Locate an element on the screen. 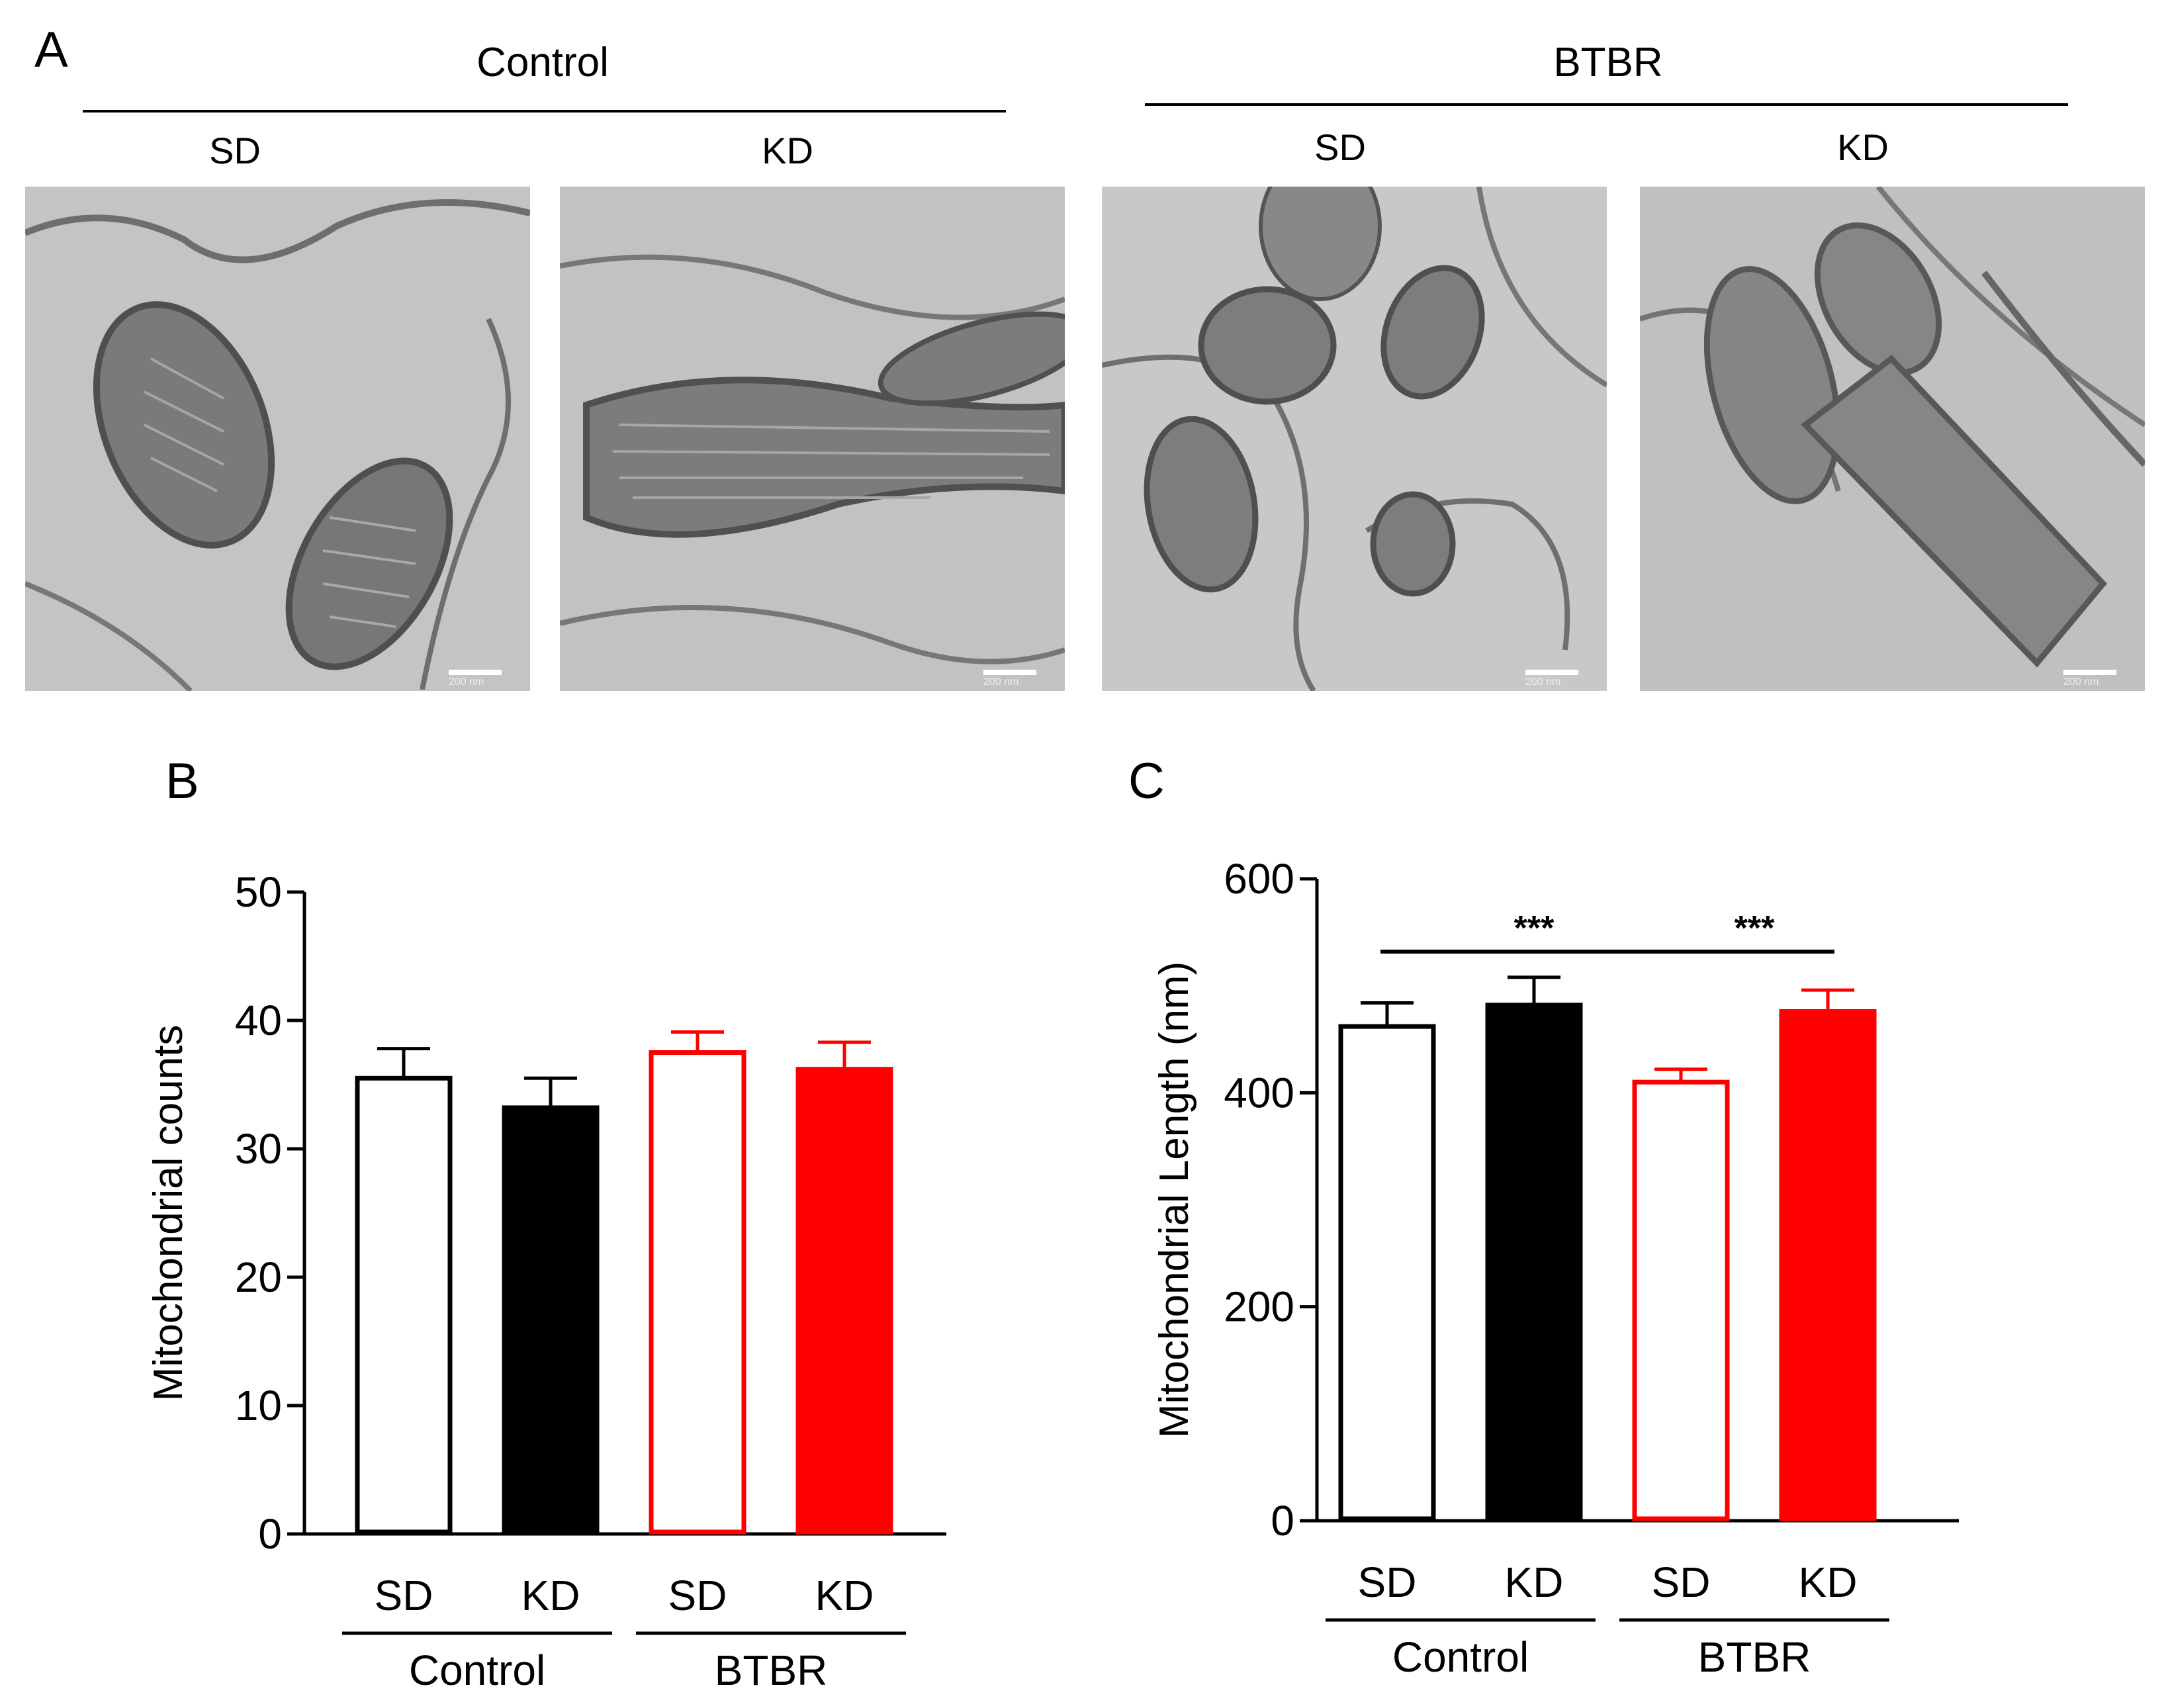 This screenshot has height=1708, width=2166. panel-a-letter: A is located at coordinates (51, 50).